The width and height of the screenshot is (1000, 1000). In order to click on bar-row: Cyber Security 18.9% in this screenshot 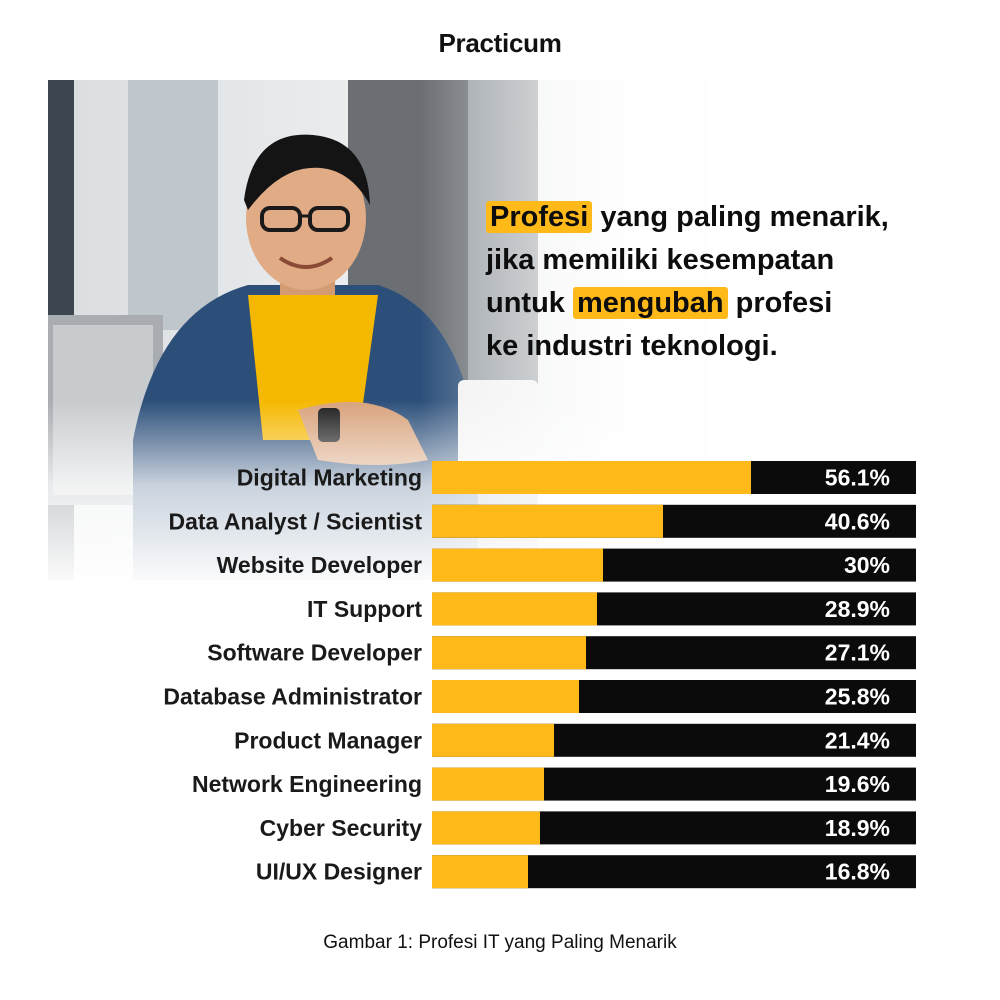, I will do `click(588, 828)`.